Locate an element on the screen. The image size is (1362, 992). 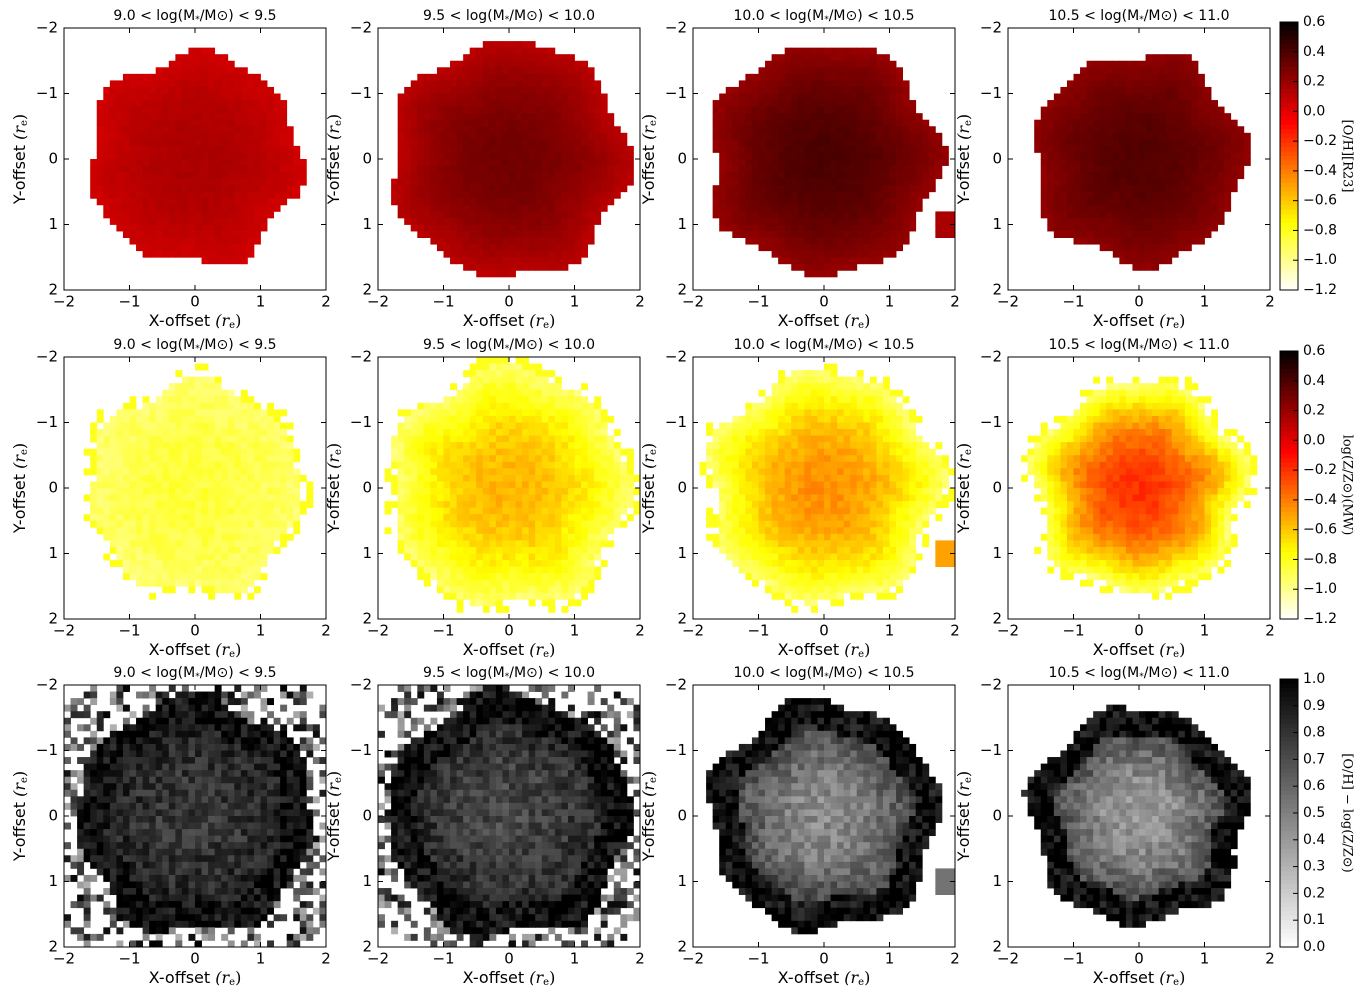
x-tick-label: 1 is located at coordinates (261, 631).